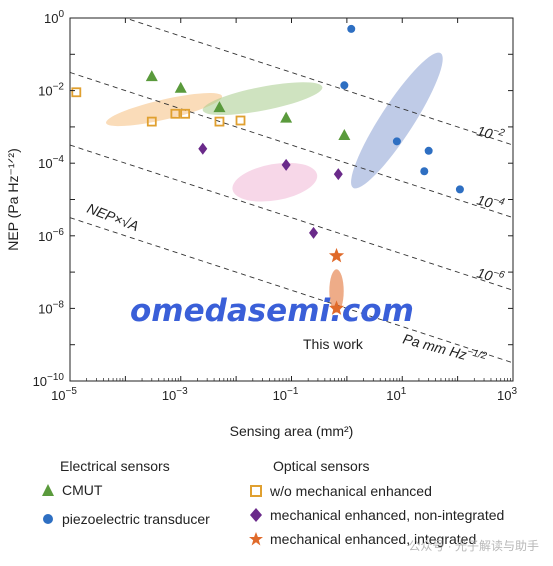 The image size is (553, 566). What do you see at coordinates (321, 466) in the screenshot?
I see `legend-header-optical: Optical sensors` at bounding box center [321, 466].